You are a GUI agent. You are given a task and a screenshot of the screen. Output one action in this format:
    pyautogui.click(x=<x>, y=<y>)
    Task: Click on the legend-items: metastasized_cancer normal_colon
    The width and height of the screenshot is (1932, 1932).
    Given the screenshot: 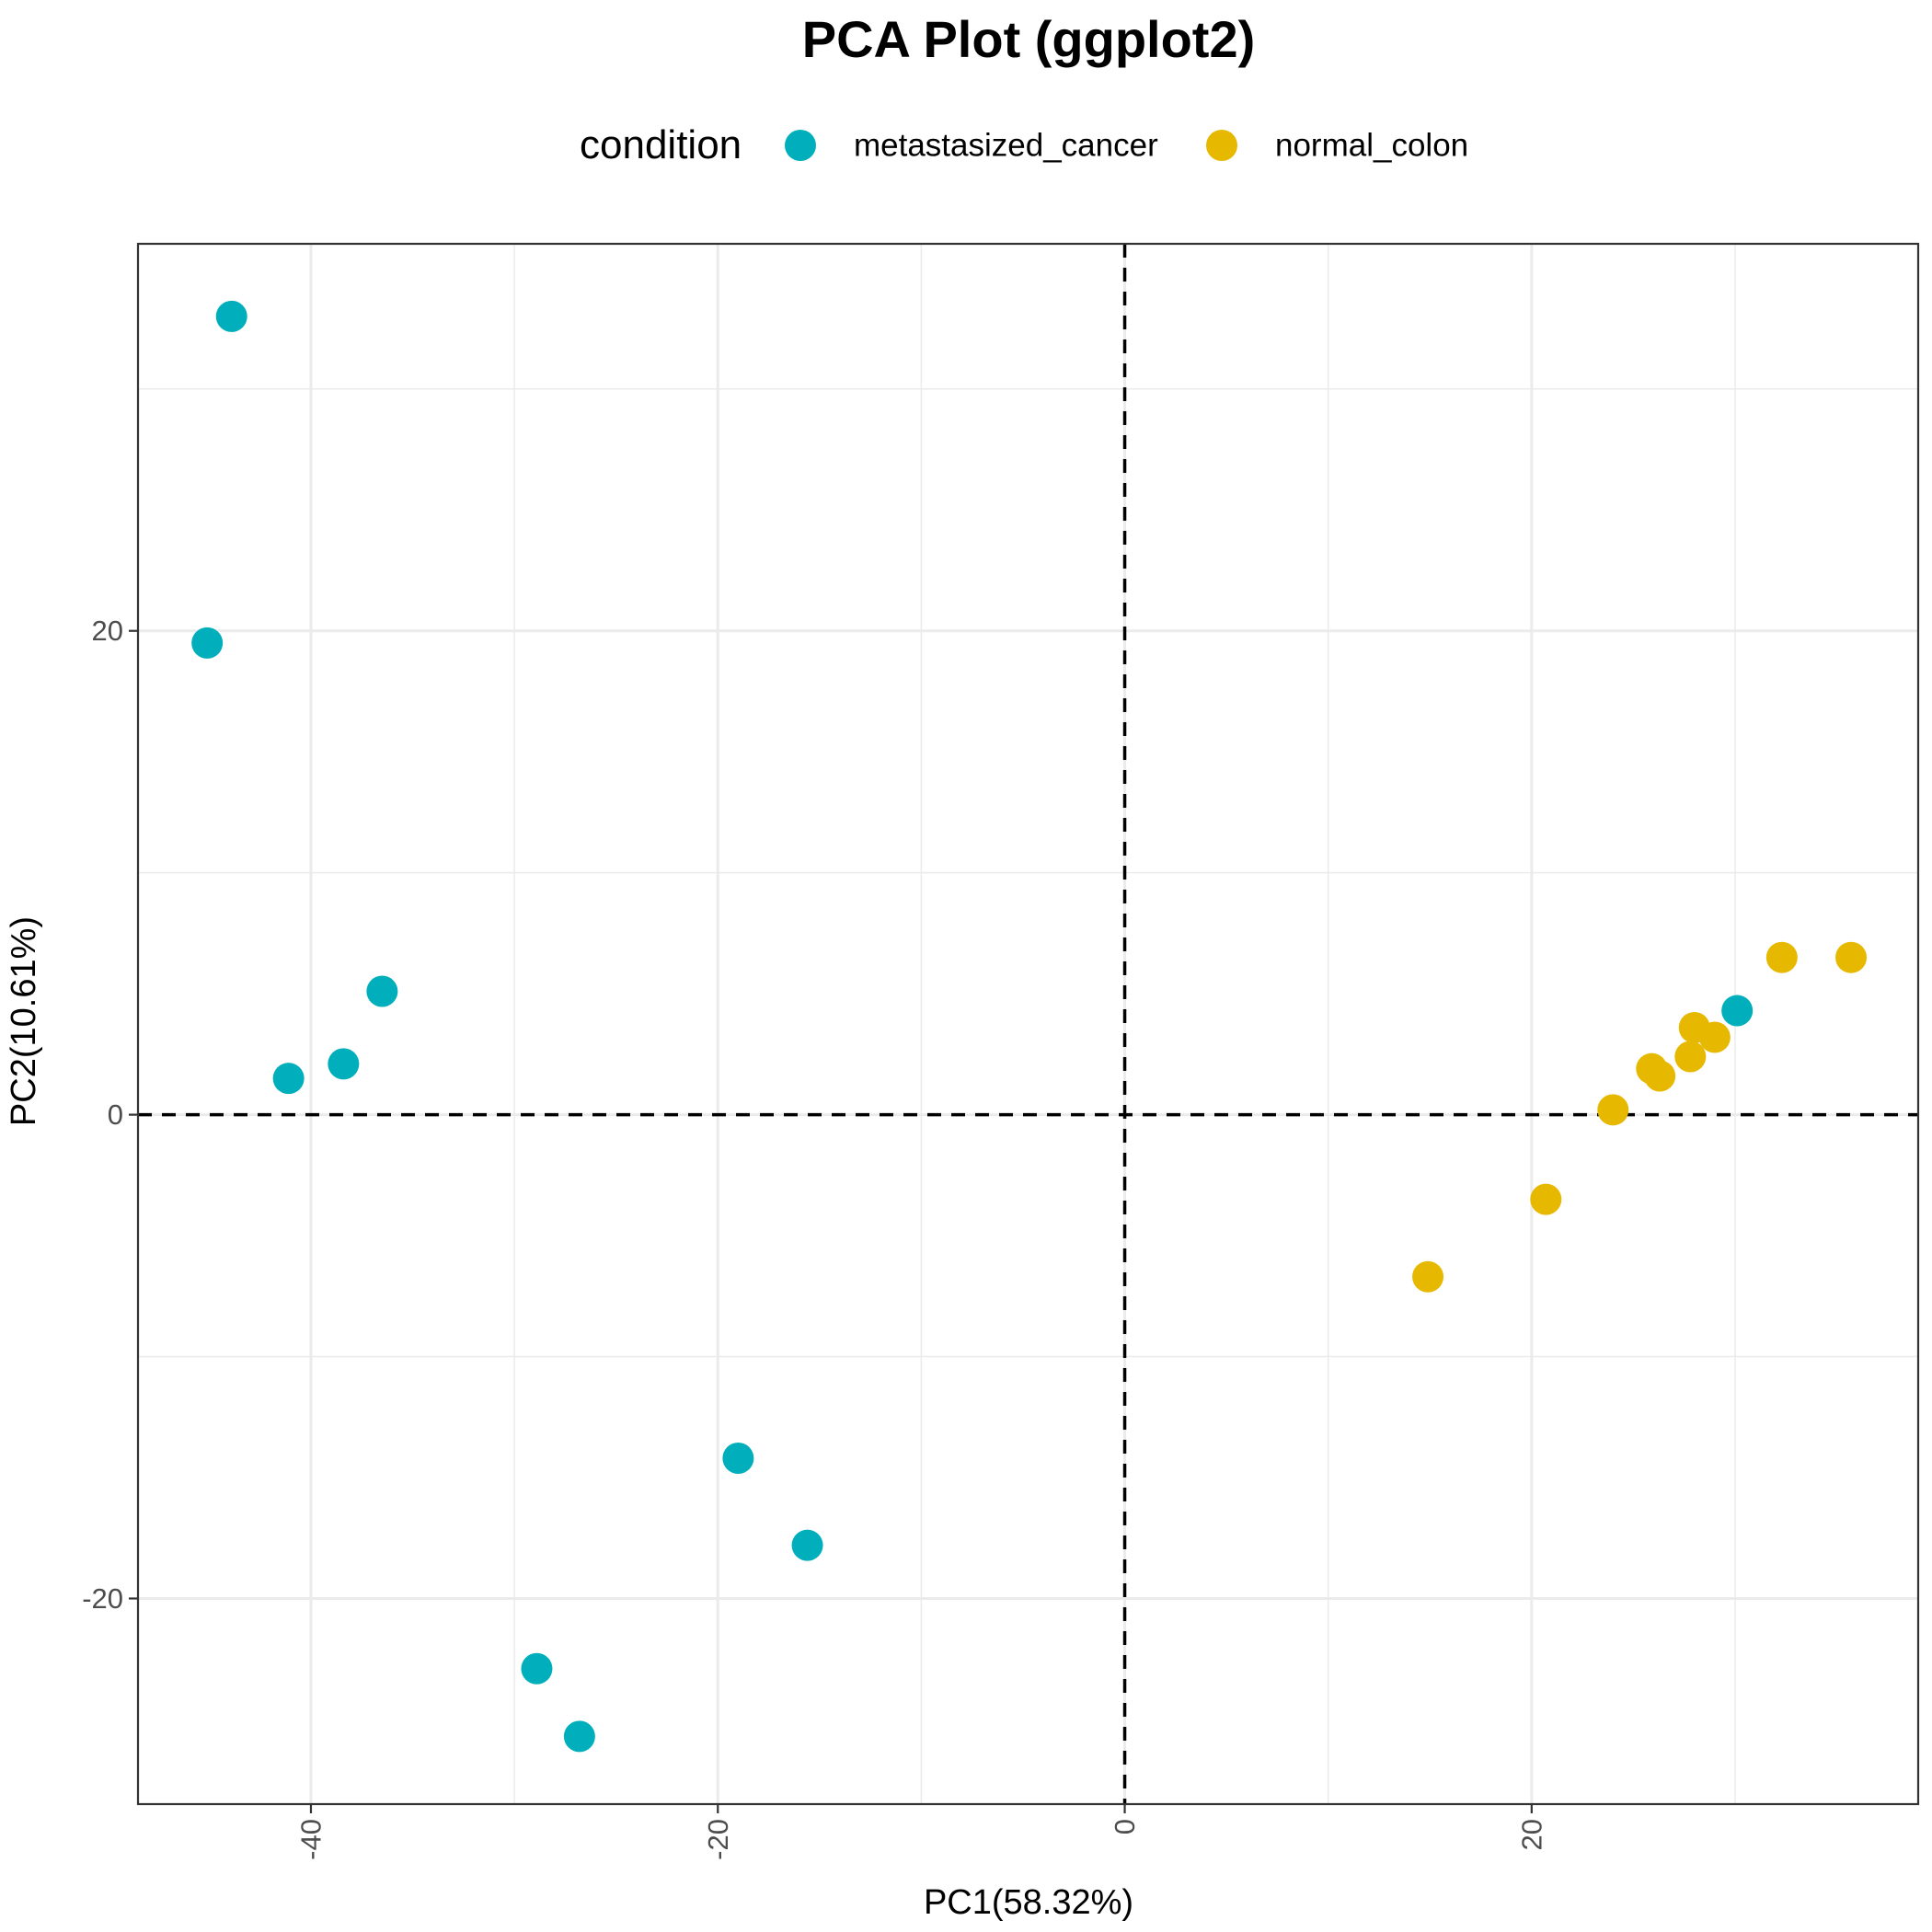 What is the action you would take?
    pyautogui.click(x=1126, y=146)
    